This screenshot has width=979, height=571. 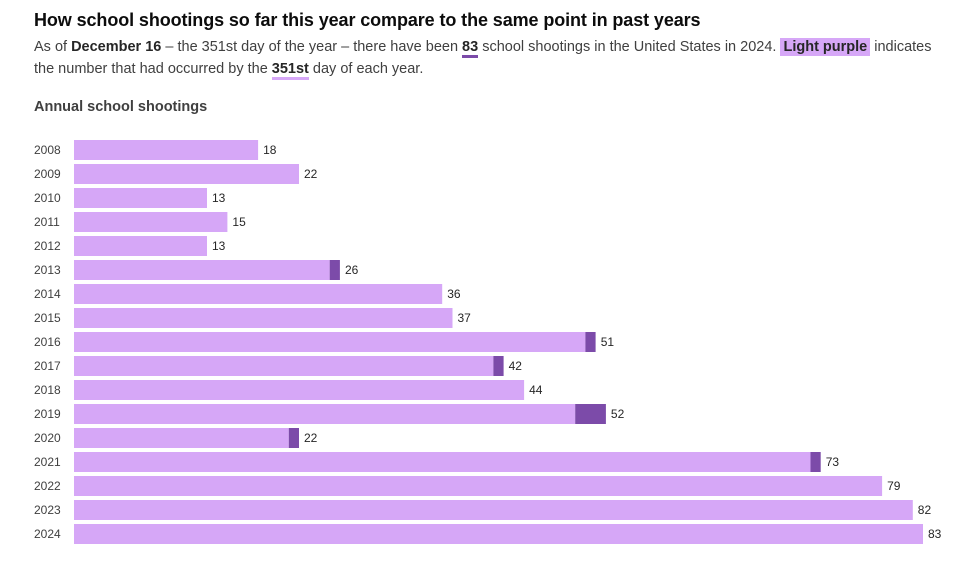 What do you see at coordinates (894, 486) in the screenshot?
I see `bar-value-label: 79` at bounding box center [894, 486].